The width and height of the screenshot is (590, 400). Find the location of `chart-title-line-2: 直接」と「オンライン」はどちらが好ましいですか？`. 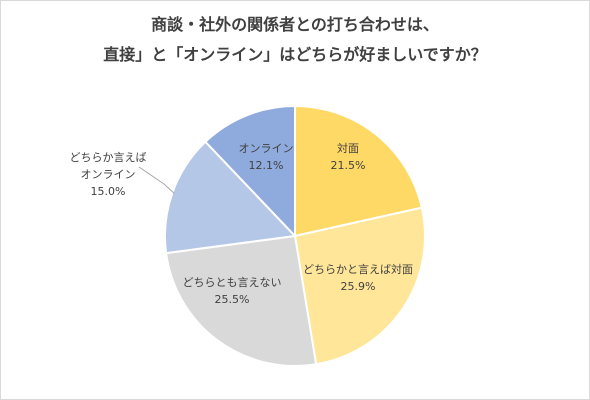

chart-title-line-2: 直接」と「オンライン」はどちらが好ましいですか？ is located at coordinates (295, 54).